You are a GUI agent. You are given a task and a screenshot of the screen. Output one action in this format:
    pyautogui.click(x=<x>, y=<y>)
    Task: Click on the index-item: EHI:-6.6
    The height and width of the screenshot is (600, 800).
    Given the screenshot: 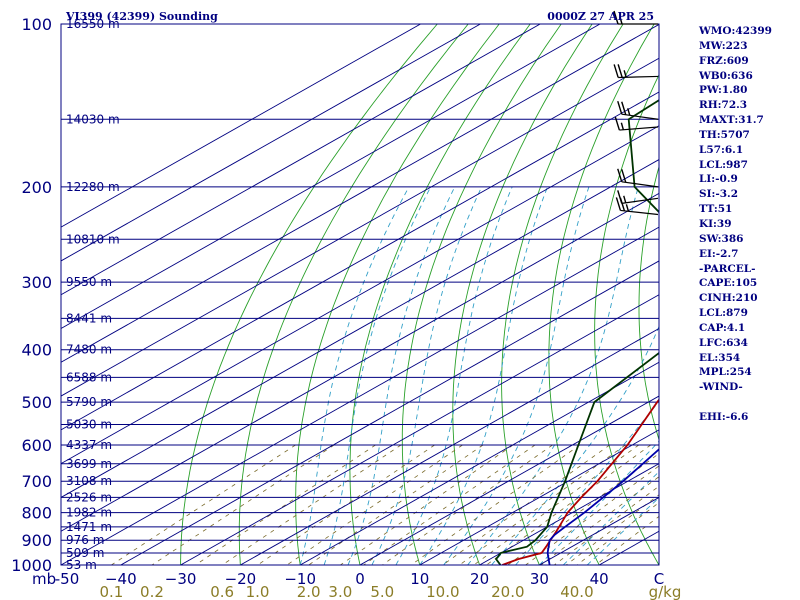 What is the action you would take?
    pyautogui.click(x=724, y=416)
    